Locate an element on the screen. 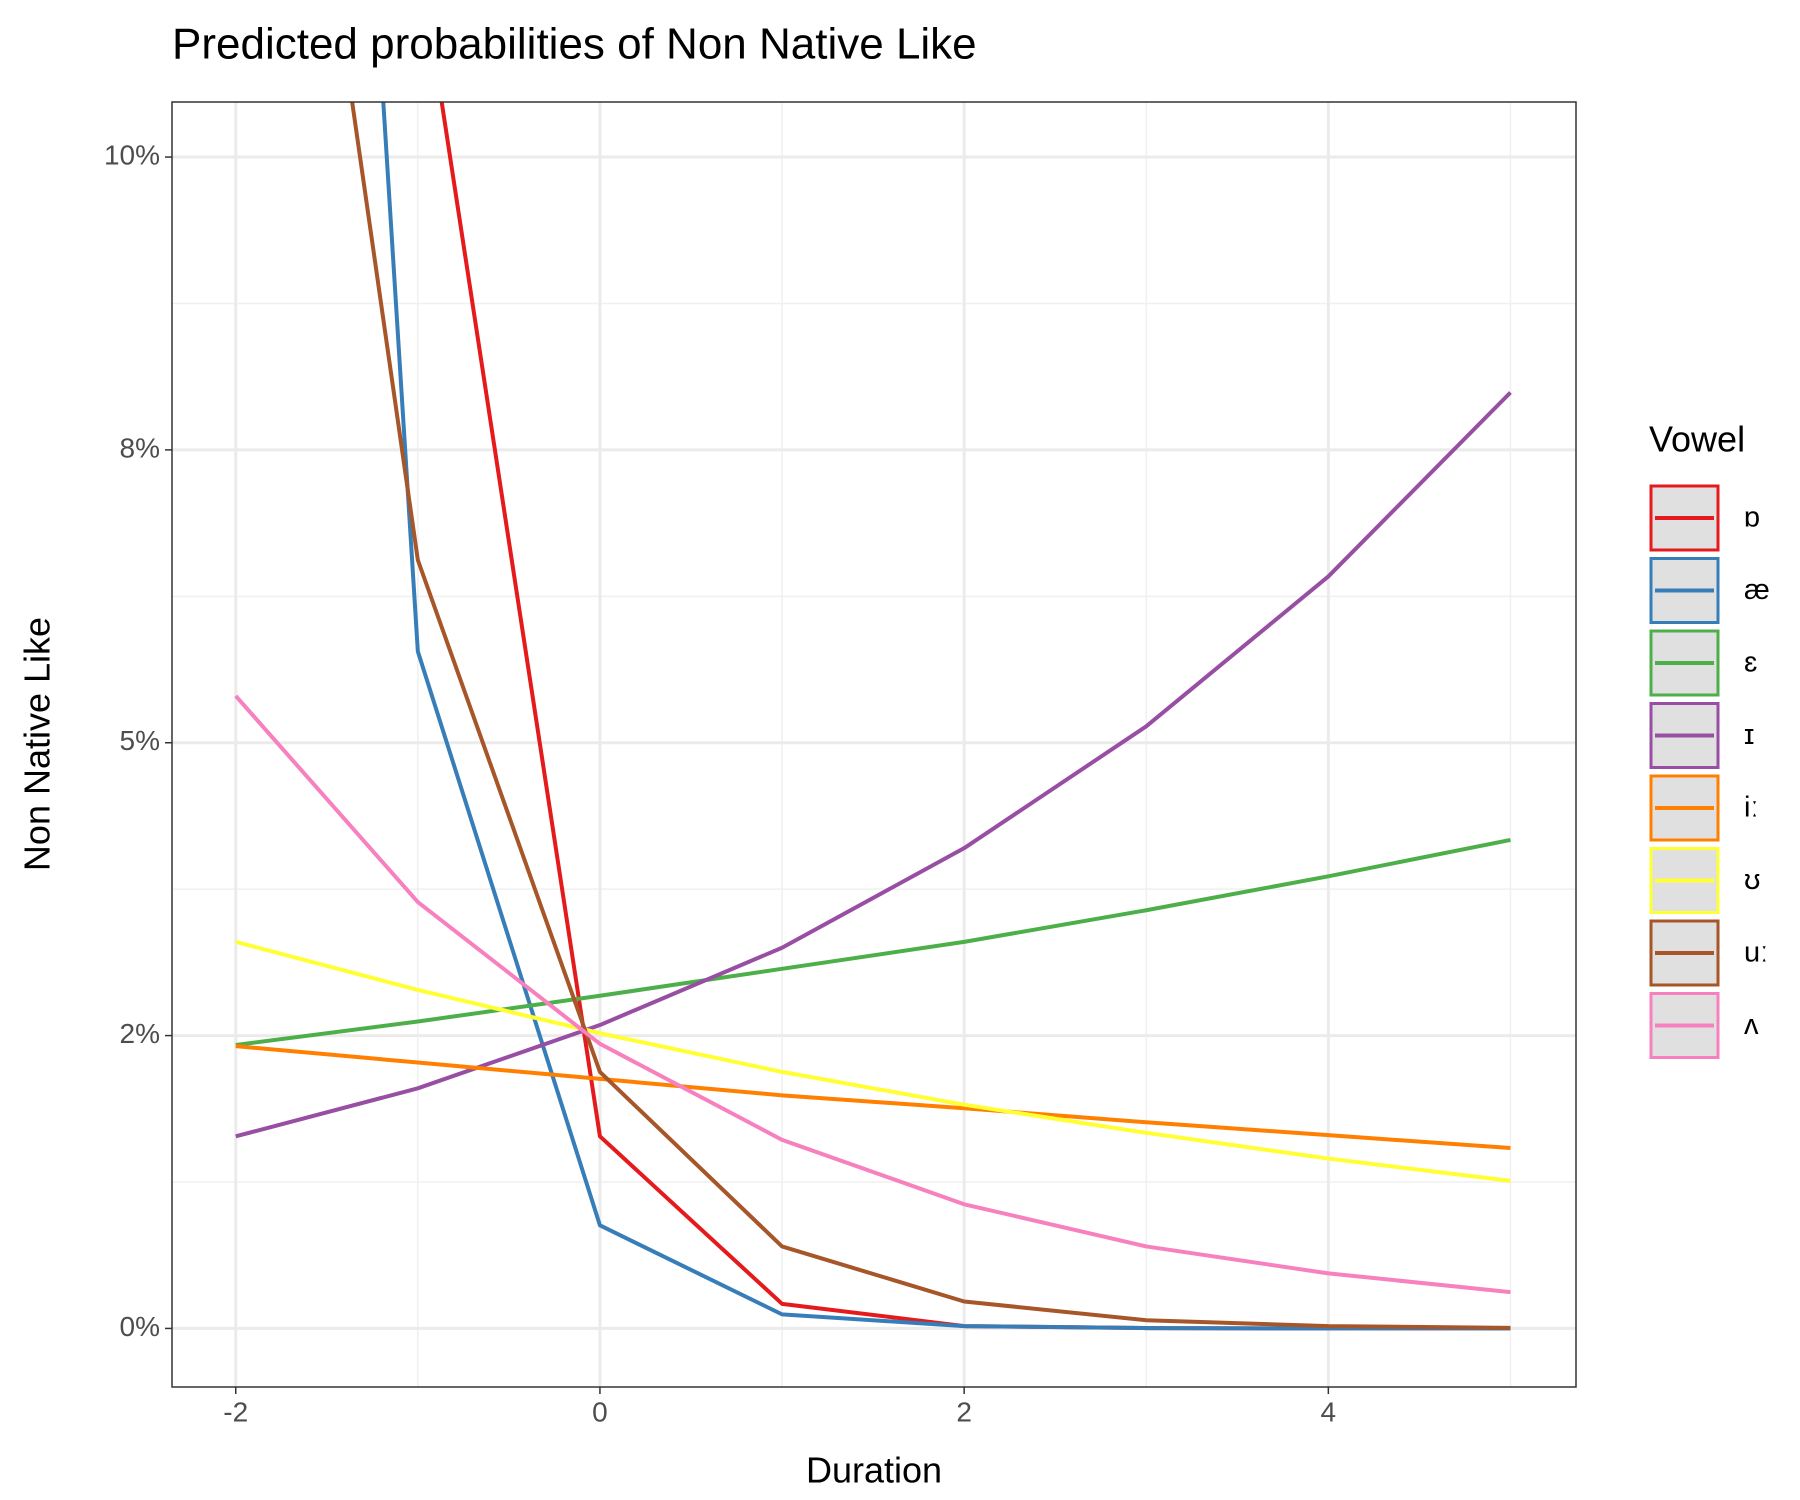 The width and height of the screenshot is (1800, 1500). y-axis-title: Non Native Like is located at coordinates (37, 744).